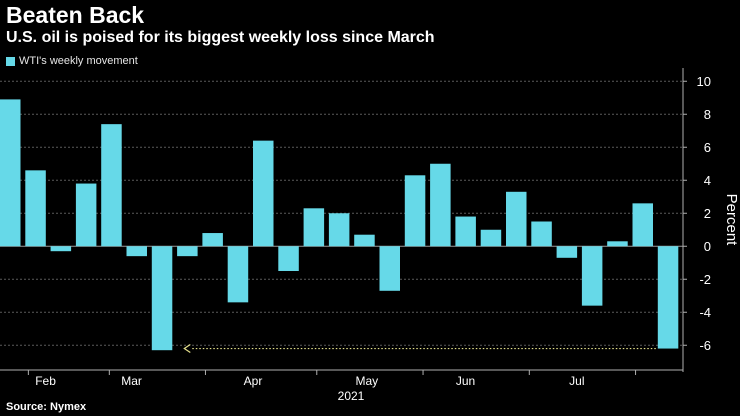  Describe the element at coordinates (351, 396) in the screenshot. I see `x-axis-year-label: 2021` at that location.